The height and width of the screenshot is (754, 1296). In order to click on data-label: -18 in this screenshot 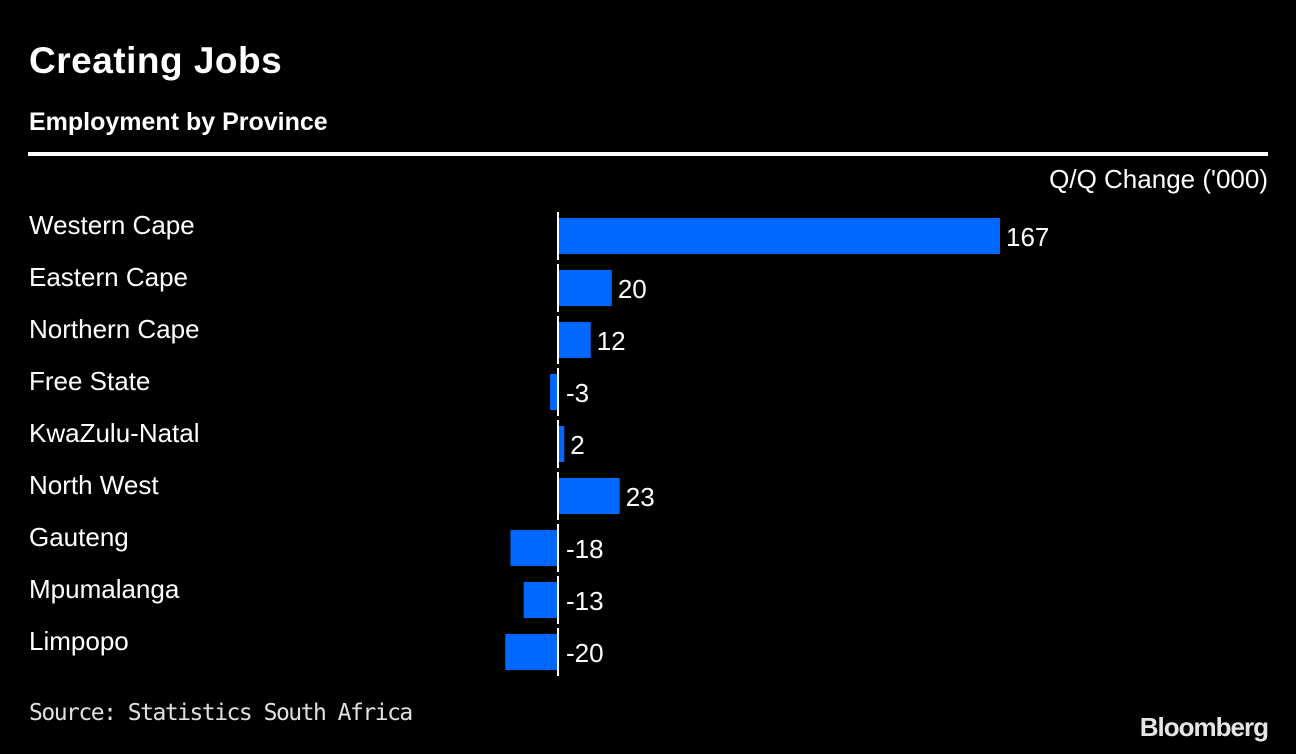, I will do `click(585, 549)`.